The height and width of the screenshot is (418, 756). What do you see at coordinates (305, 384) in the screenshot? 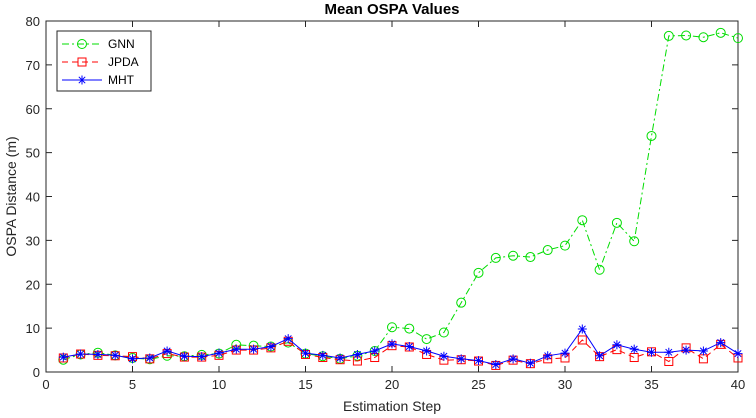
I see `x-tick-label: 15` at bounding box center [305, 384].